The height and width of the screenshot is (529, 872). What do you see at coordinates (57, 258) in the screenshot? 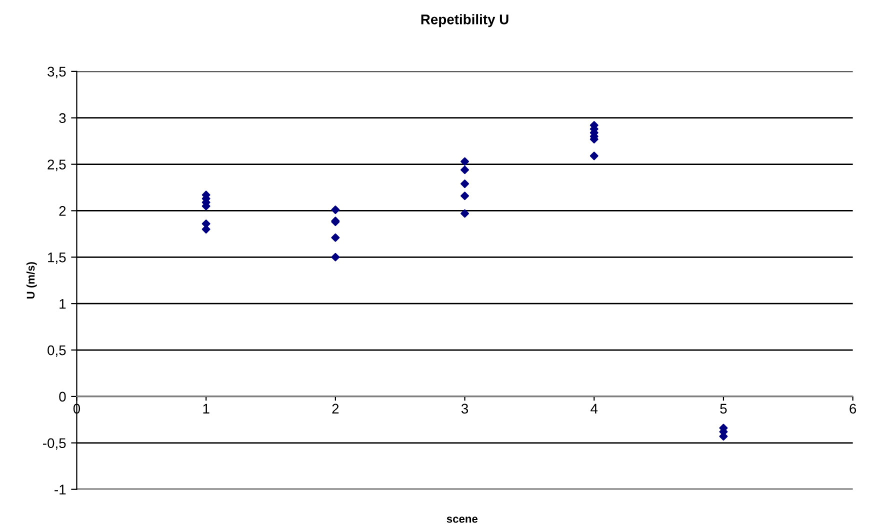
I see `y-tick-label: 1,5` at bounding box center [57, 258].